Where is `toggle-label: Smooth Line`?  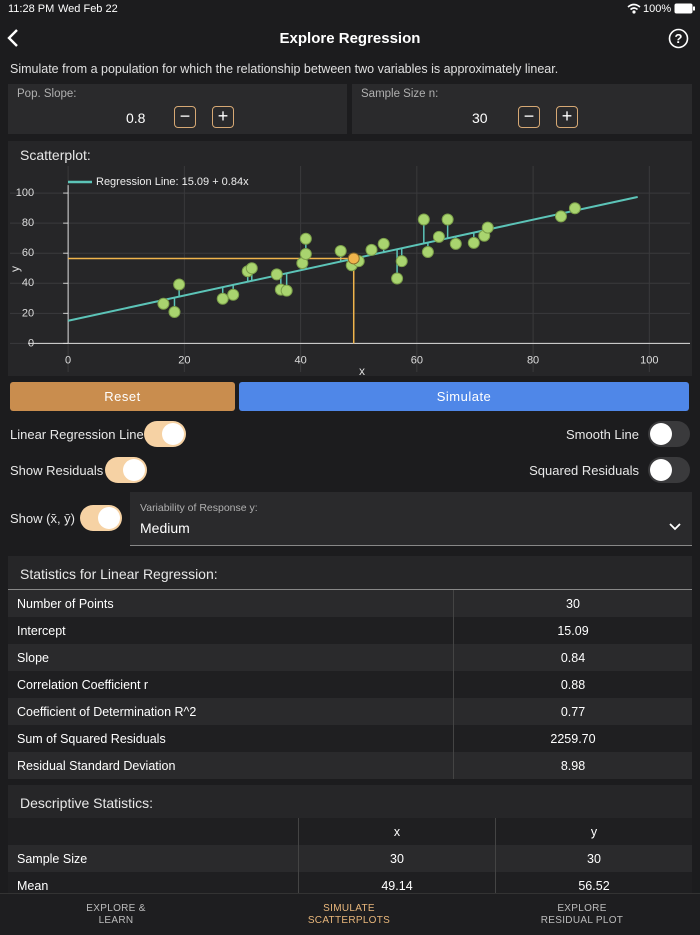
toggle-label: Smooth Line is located at coordinates (602, 434).